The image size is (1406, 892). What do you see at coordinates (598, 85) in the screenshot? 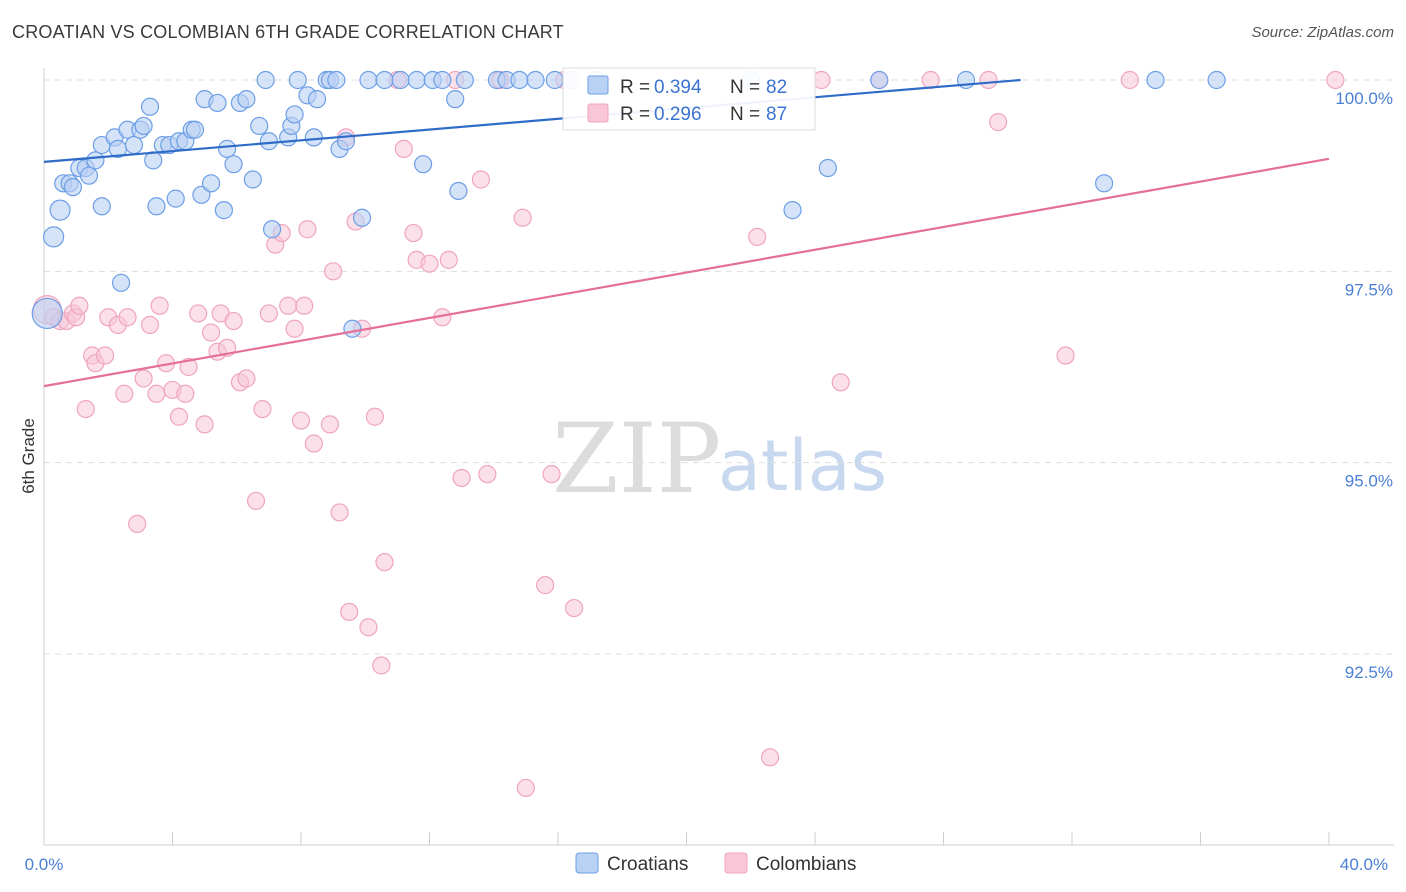
I see `croatians-legend-swatch` at bounding box center [598, 85].